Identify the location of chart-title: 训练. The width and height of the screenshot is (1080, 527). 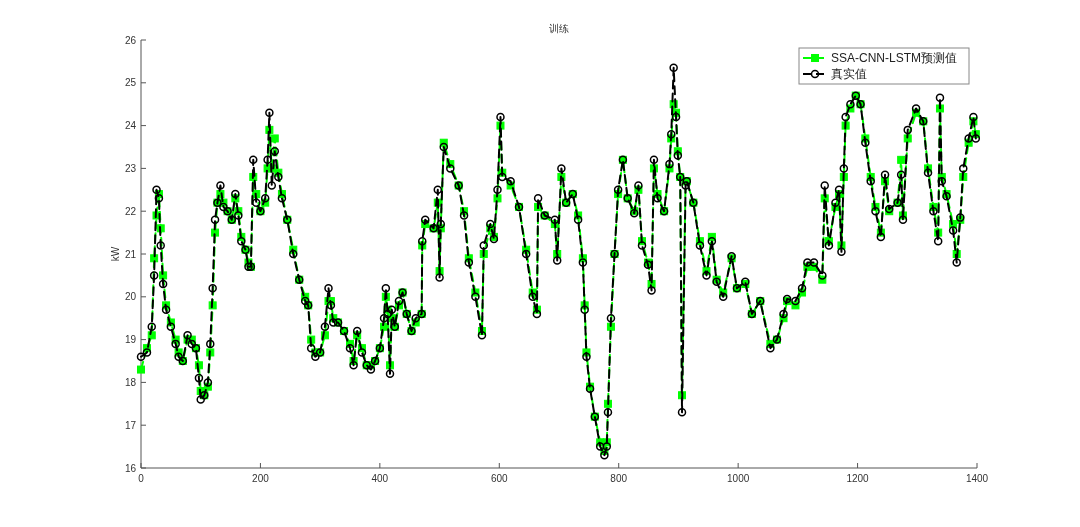
(559, 28).